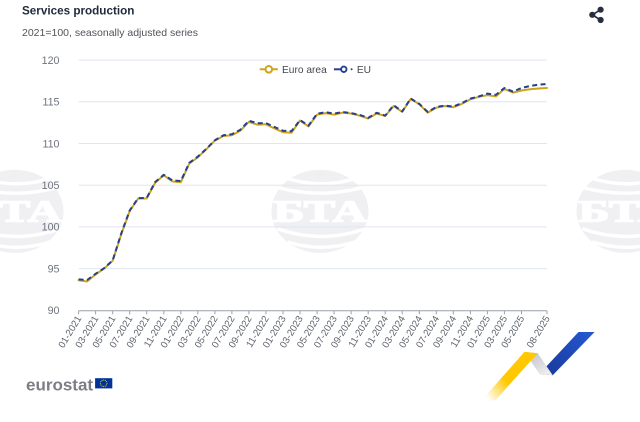 Image resolution: width=640 pixels, height=422 pixels. I want to click on svg-text: 110, so click(50, 144).